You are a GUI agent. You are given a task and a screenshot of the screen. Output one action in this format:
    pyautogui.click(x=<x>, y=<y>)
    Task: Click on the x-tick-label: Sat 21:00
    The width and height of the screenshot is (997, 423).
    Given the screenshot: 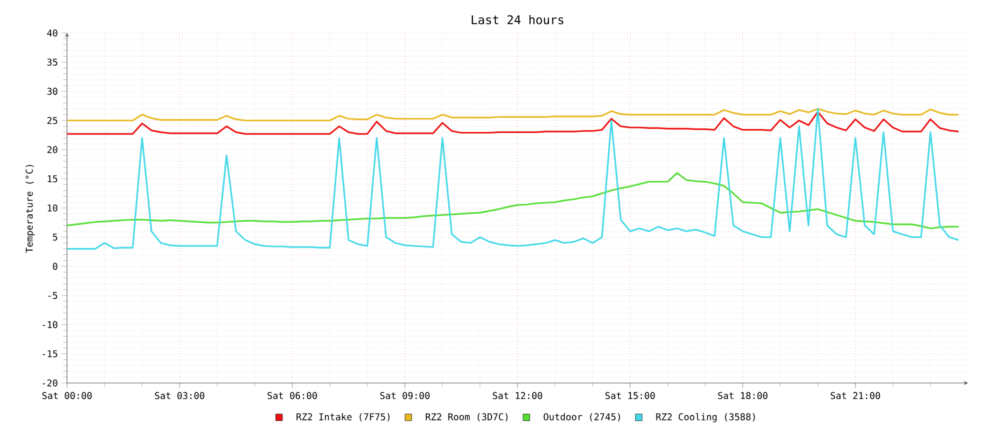 What is the action you would take?
    pyautogui.click(x=855, y=396)
    